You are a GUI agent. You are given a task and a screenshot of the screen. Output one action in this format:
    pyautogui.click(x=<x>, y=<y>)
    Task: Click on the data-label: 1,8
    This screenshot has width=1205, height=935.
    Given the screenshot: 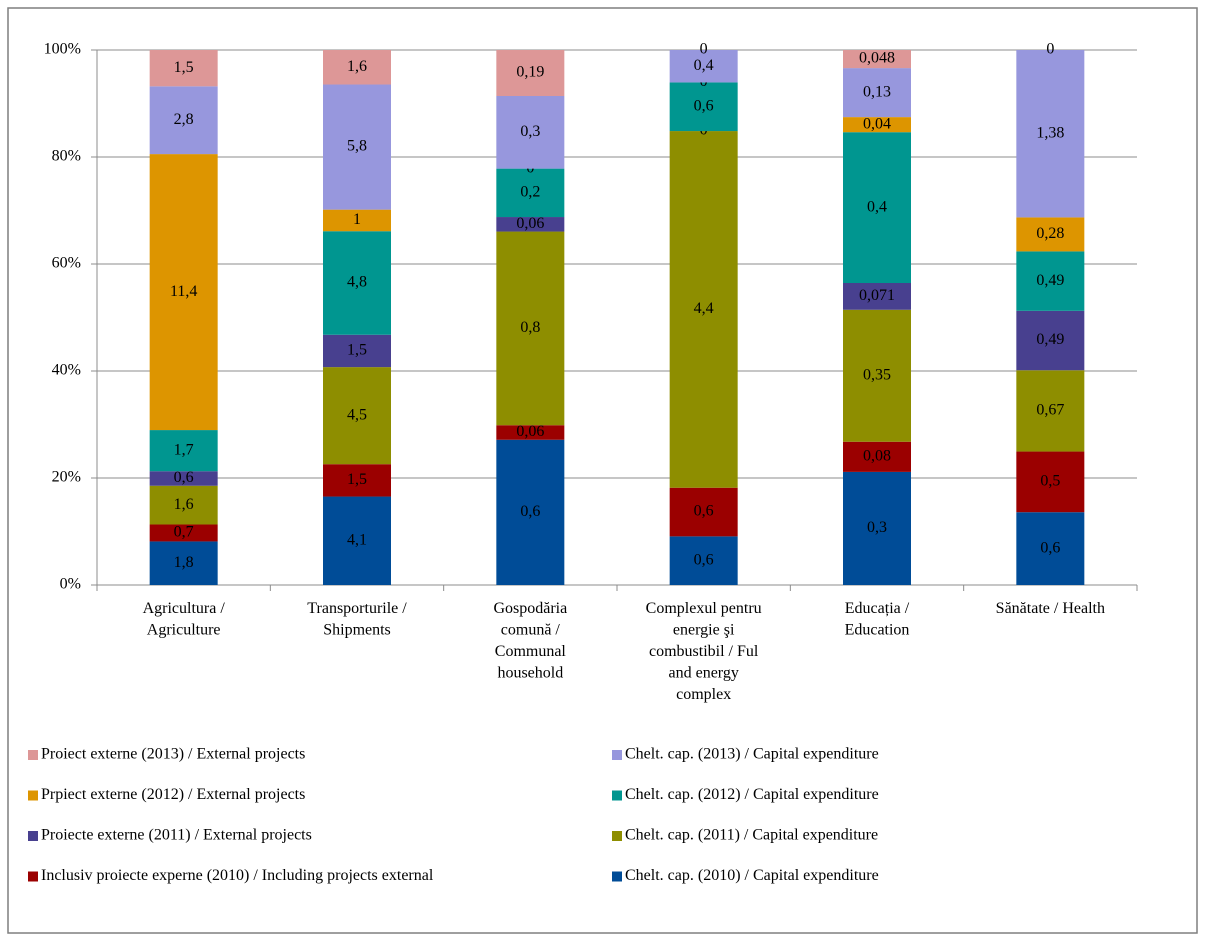 What is the action you would take?
    pyautogui.click(x=184, y=562)
    